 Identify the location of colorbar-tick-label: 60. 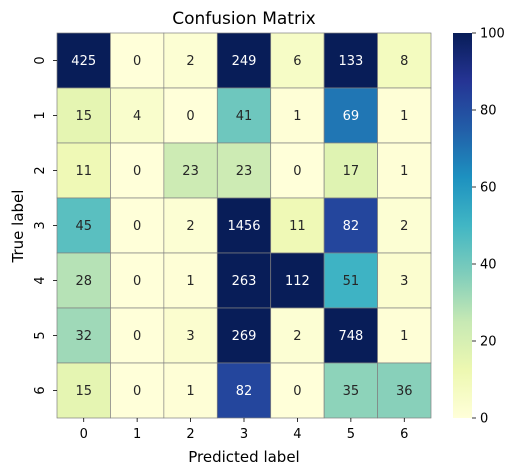
(488, 188).